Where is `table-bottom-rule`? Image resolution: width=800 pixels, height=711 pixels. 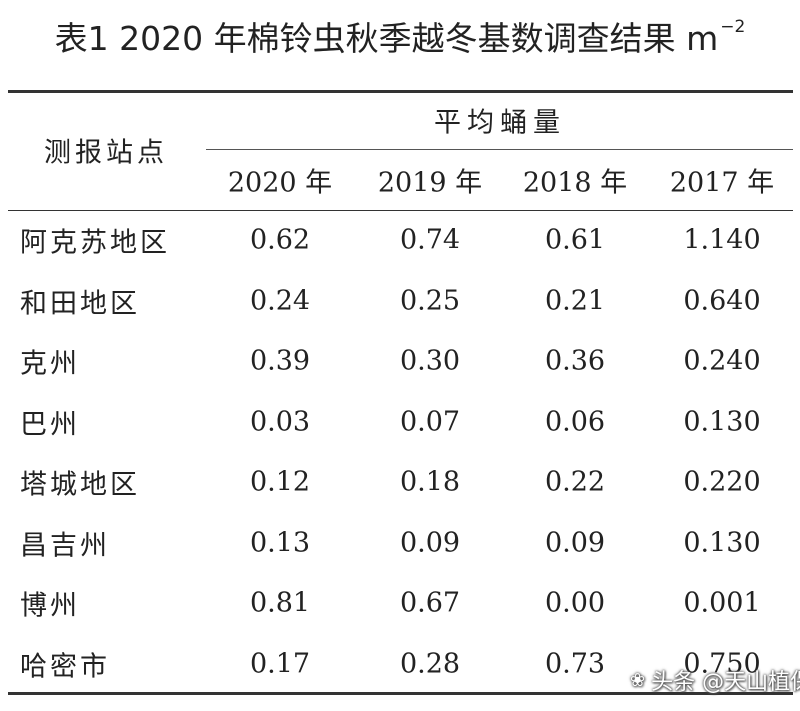 table-bottom-rule is located at coordinates (400, 693).